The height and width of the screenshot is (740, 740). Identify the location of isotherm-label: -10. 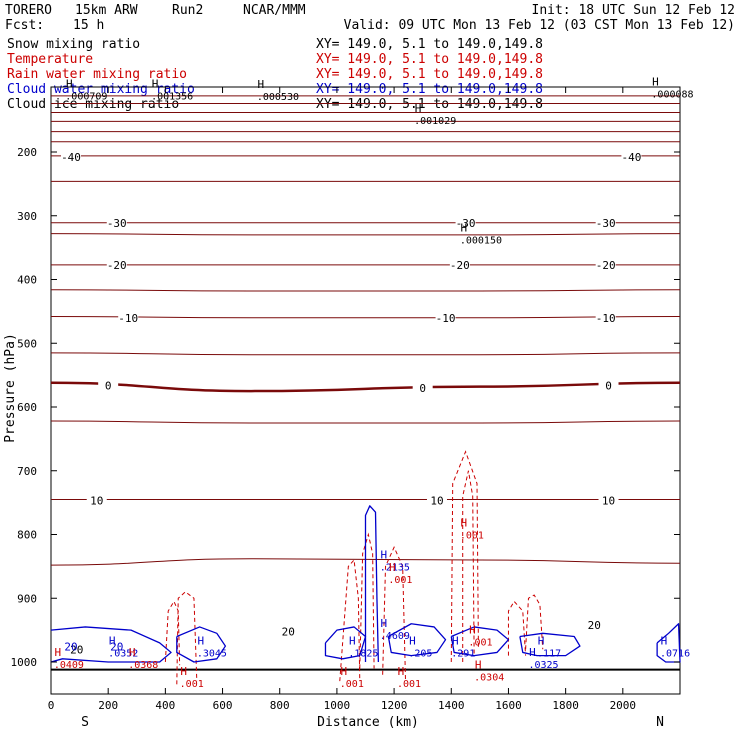
(128, 318).